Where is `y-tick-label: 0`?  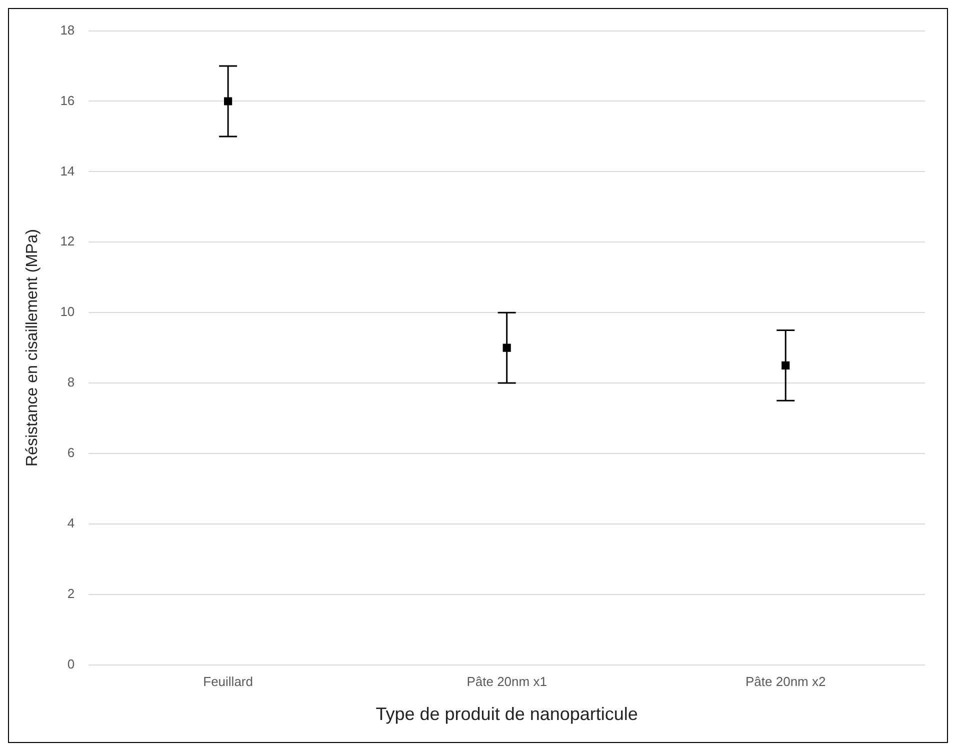 y-tick-label: 0 is located at coordinates (71, 664).